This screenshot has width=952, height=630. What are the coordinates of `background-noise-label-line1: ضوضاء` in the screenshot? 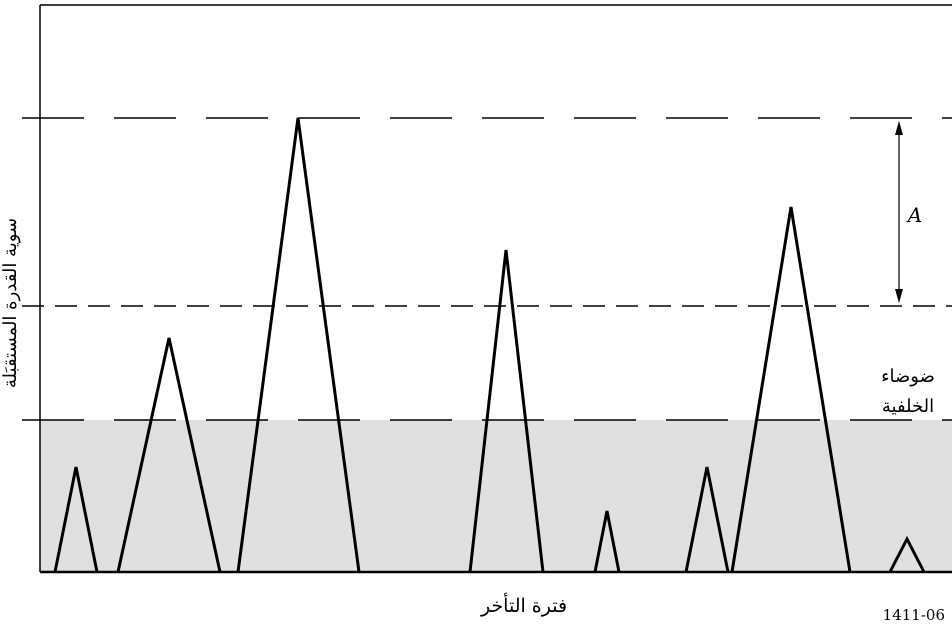 It's located at (908, 376).